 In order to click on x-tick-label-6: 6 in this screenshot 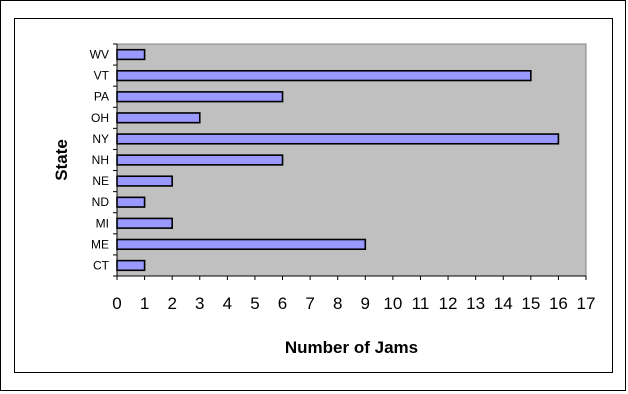, I will do `click(282, 303)`.